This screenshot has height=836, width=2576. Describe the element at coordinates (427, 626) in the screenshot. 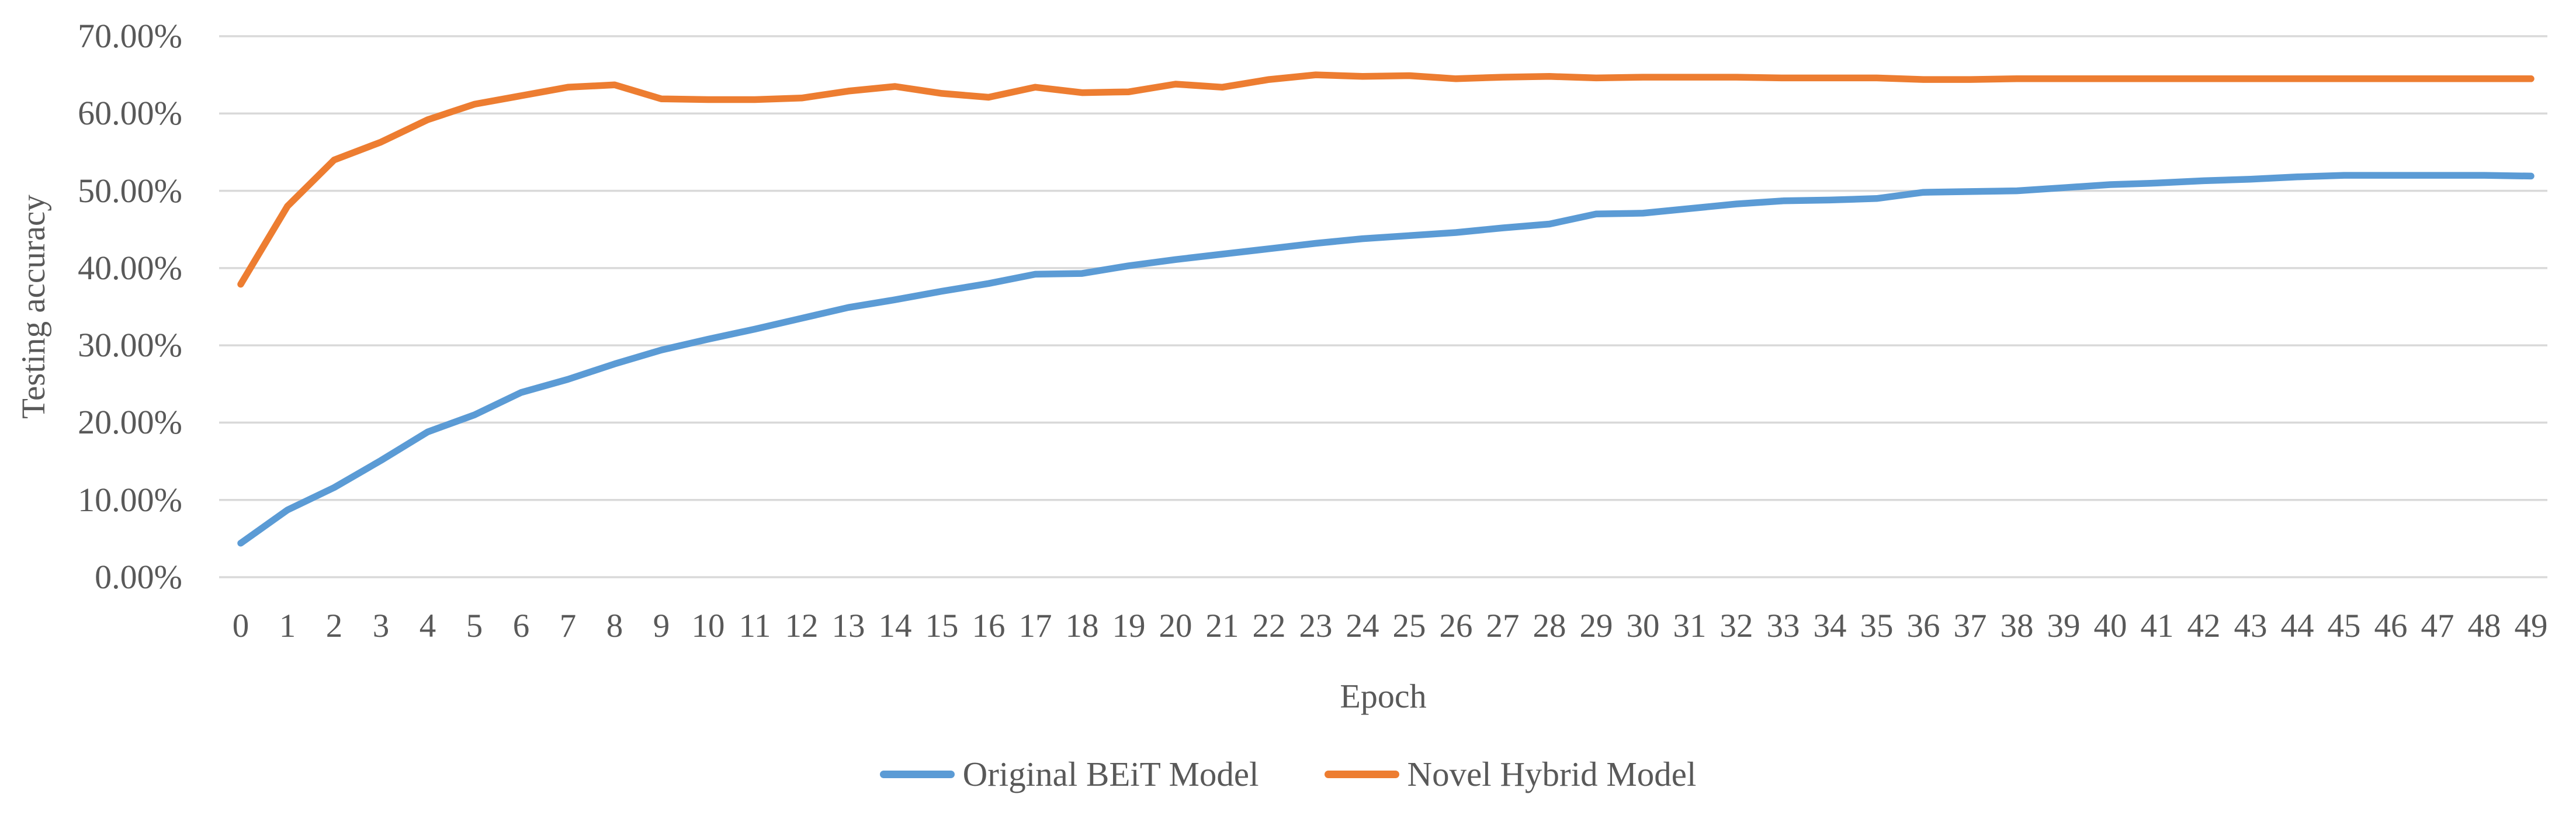

I see `x-tick-label: 4` at that location.